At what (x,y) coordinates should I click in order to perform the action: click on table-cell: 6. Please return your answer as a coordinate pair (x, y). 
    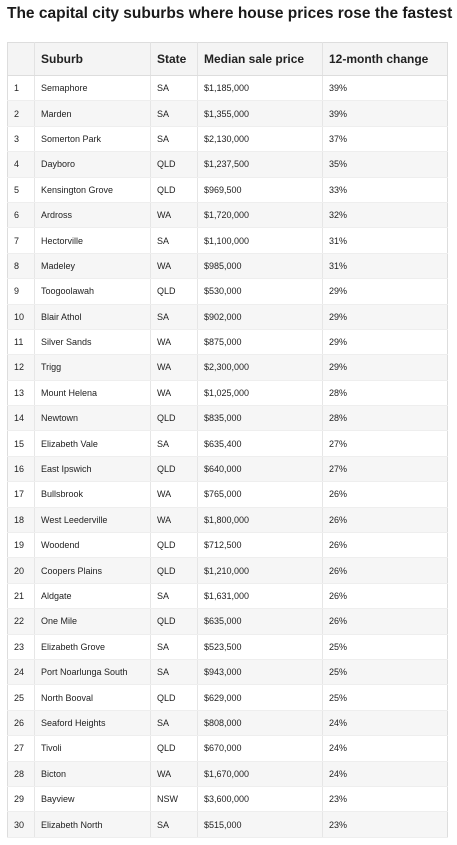
    Looking at the image, I should click on (21, 215).